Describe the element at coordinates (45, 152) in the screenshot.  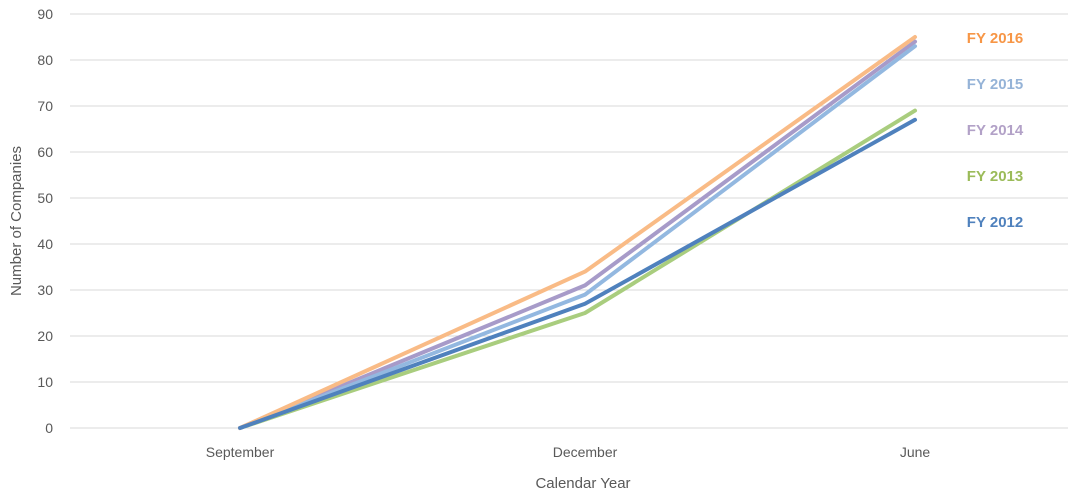
I see `y-tick-label: 60` at that location.